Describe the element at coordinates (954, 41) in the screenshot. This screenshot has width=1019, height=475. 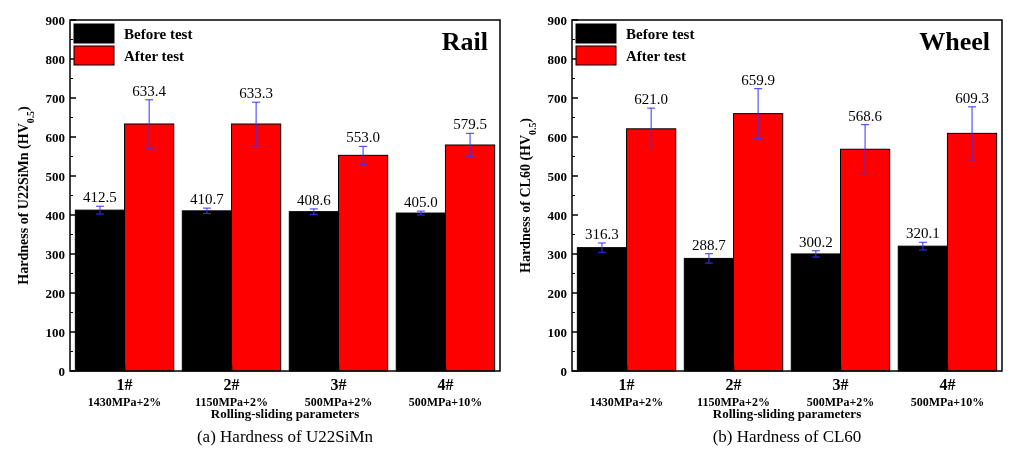
I see `annotation: Wheel` at that location.